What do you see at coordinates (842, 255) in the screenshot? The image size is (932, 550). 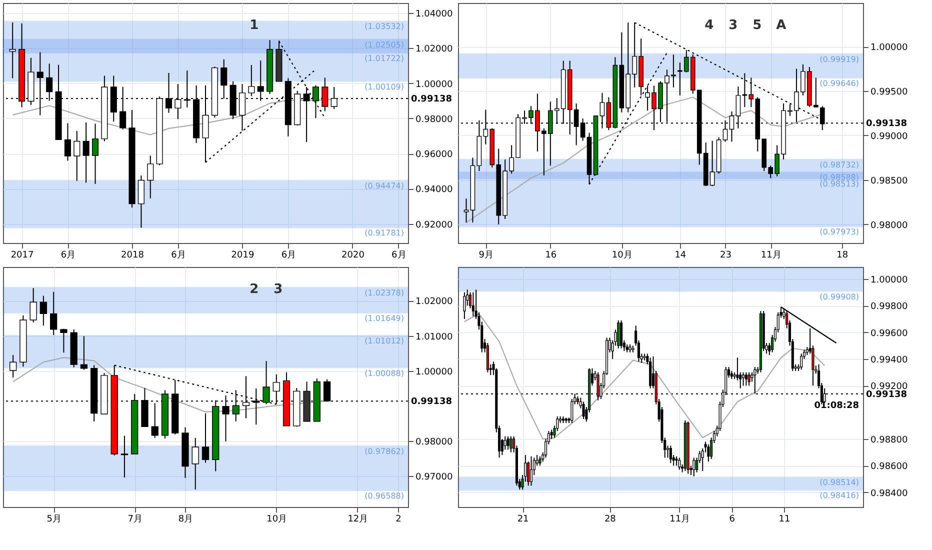 I see `x-tick-label: 18` at bounding box center [842, 255].